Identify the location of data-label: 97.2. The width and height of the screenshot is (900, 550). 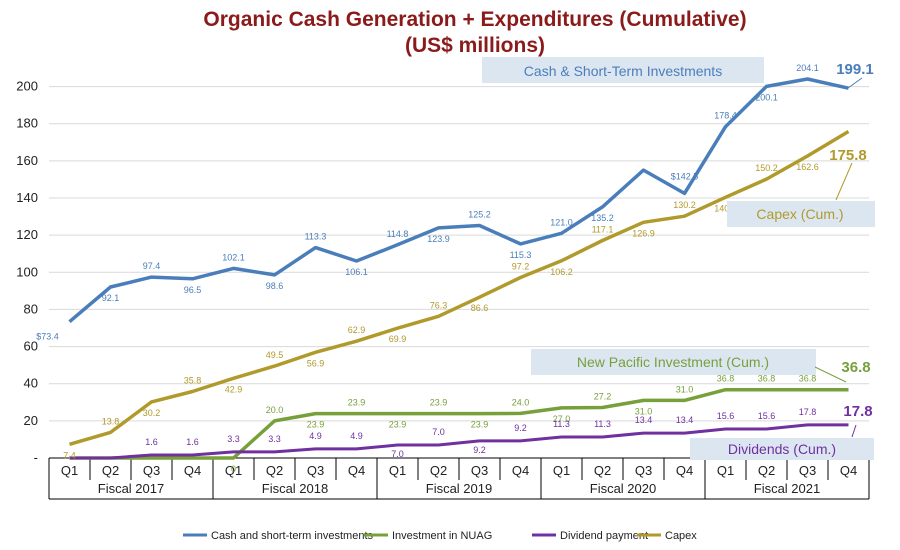
(521, 266).